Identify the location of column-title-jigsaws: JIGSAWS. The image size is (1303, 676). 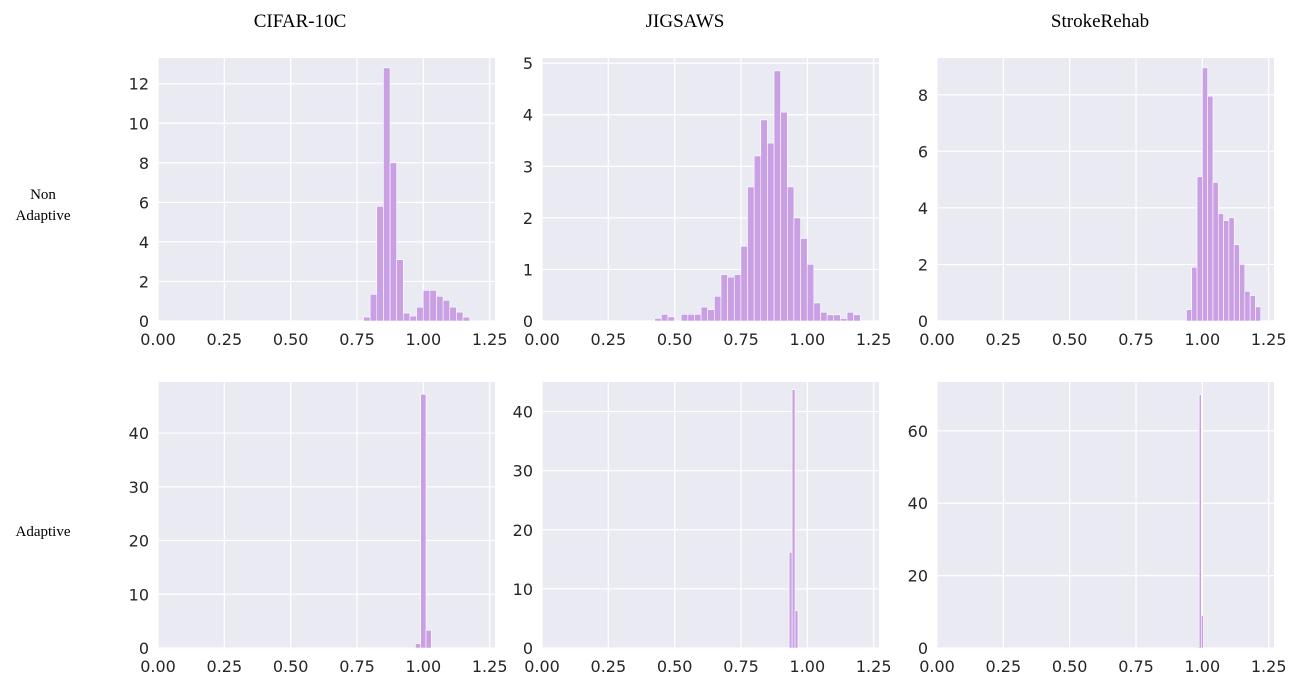
(685, 21).